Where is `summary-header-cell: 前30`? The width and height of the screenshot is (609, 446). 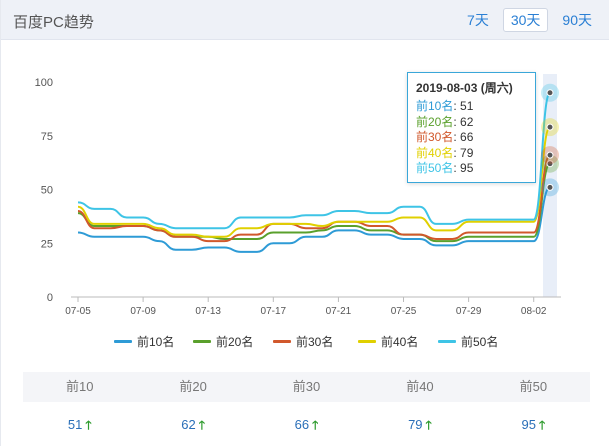 summary-header-cell: 前30 is located at coordinates (306, 386).